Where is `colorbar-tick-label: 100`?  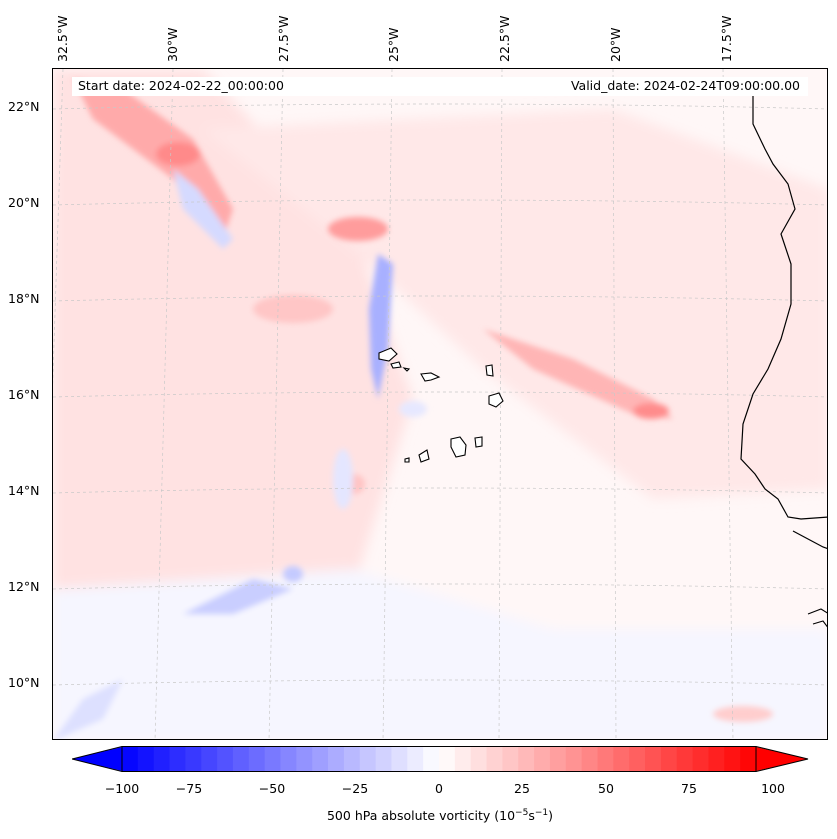 colorbar-tick-label: 100 is located at coordinates (773, 788).